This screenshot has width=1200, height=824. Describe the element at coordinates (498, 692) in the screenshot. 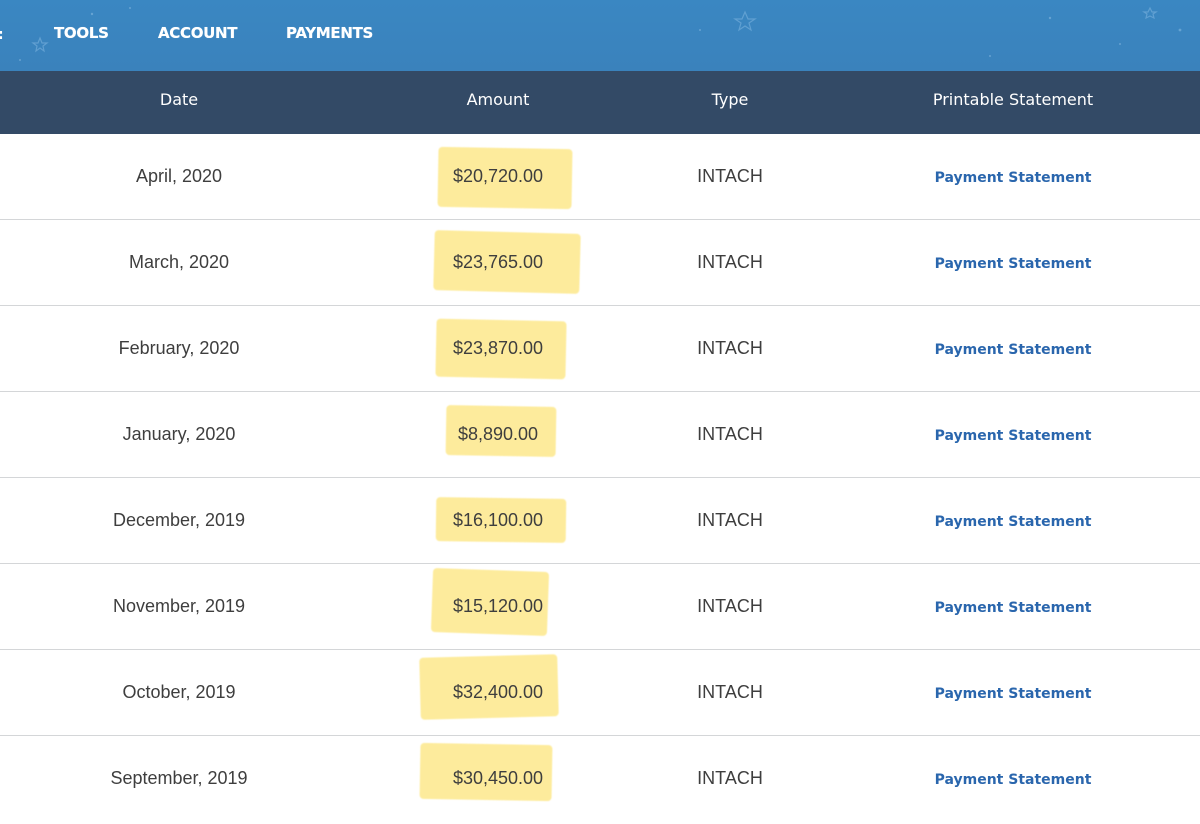

I see `payment-amount: $32,400.00` at that location.